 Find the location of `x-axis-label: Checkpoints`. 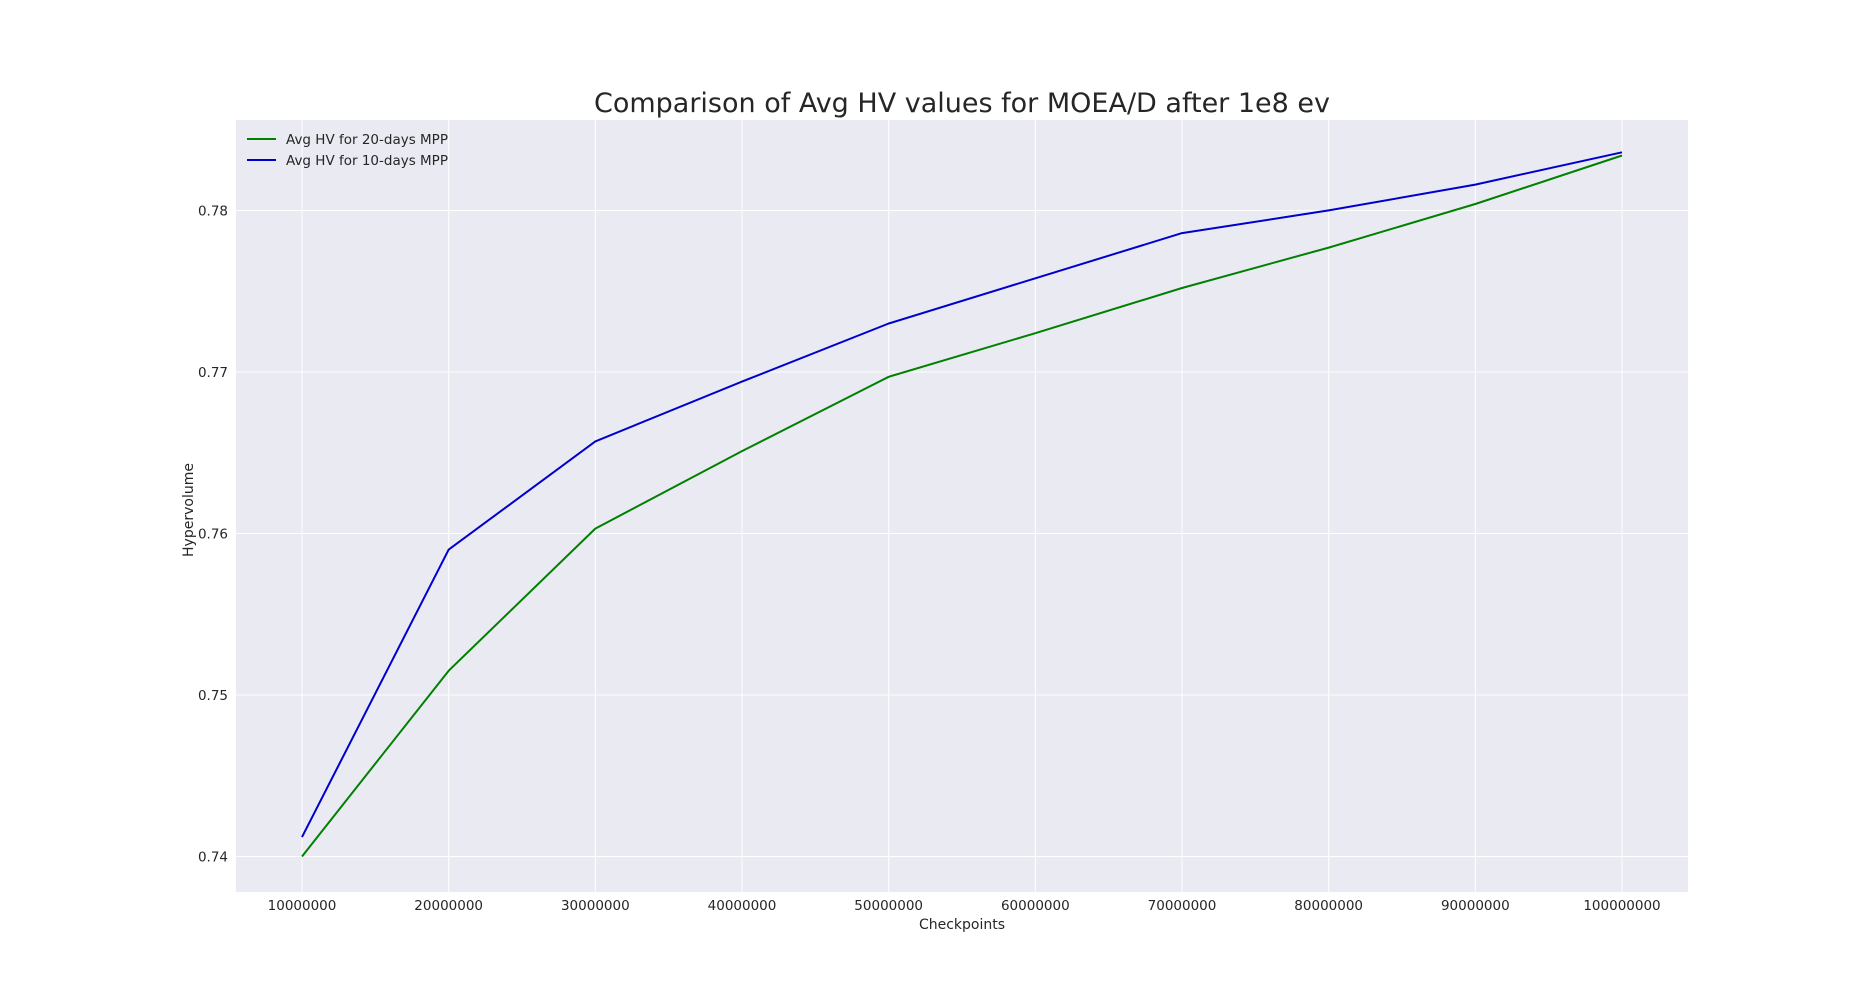

x-axis-label: Checkpoints is located at coordinates (962, 925).